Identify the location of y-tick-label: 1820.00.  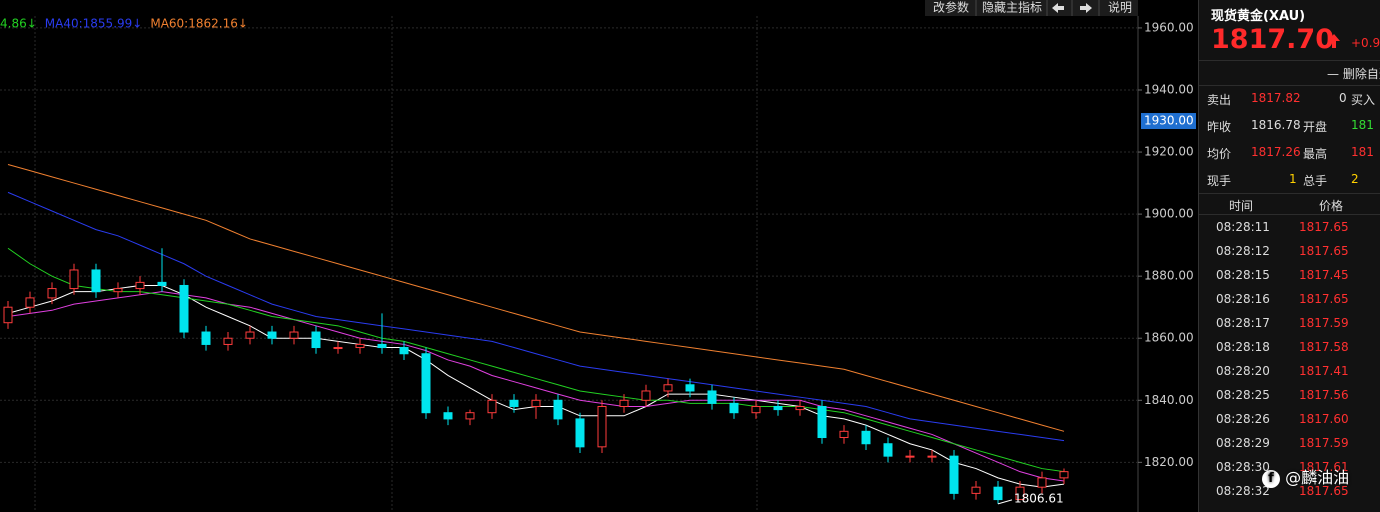
(1169, 462).